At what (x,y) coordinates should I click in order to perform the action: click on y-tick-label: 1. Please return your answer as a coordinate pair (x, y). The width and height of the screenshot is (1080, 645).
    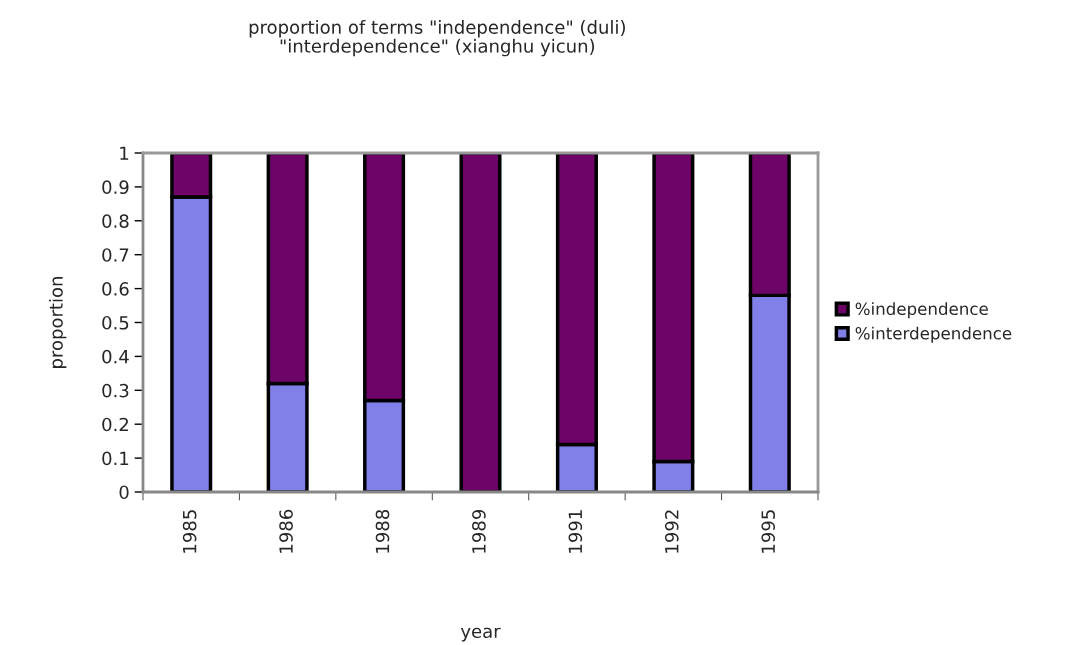
    Looking at the image, I should click on (124, 153).